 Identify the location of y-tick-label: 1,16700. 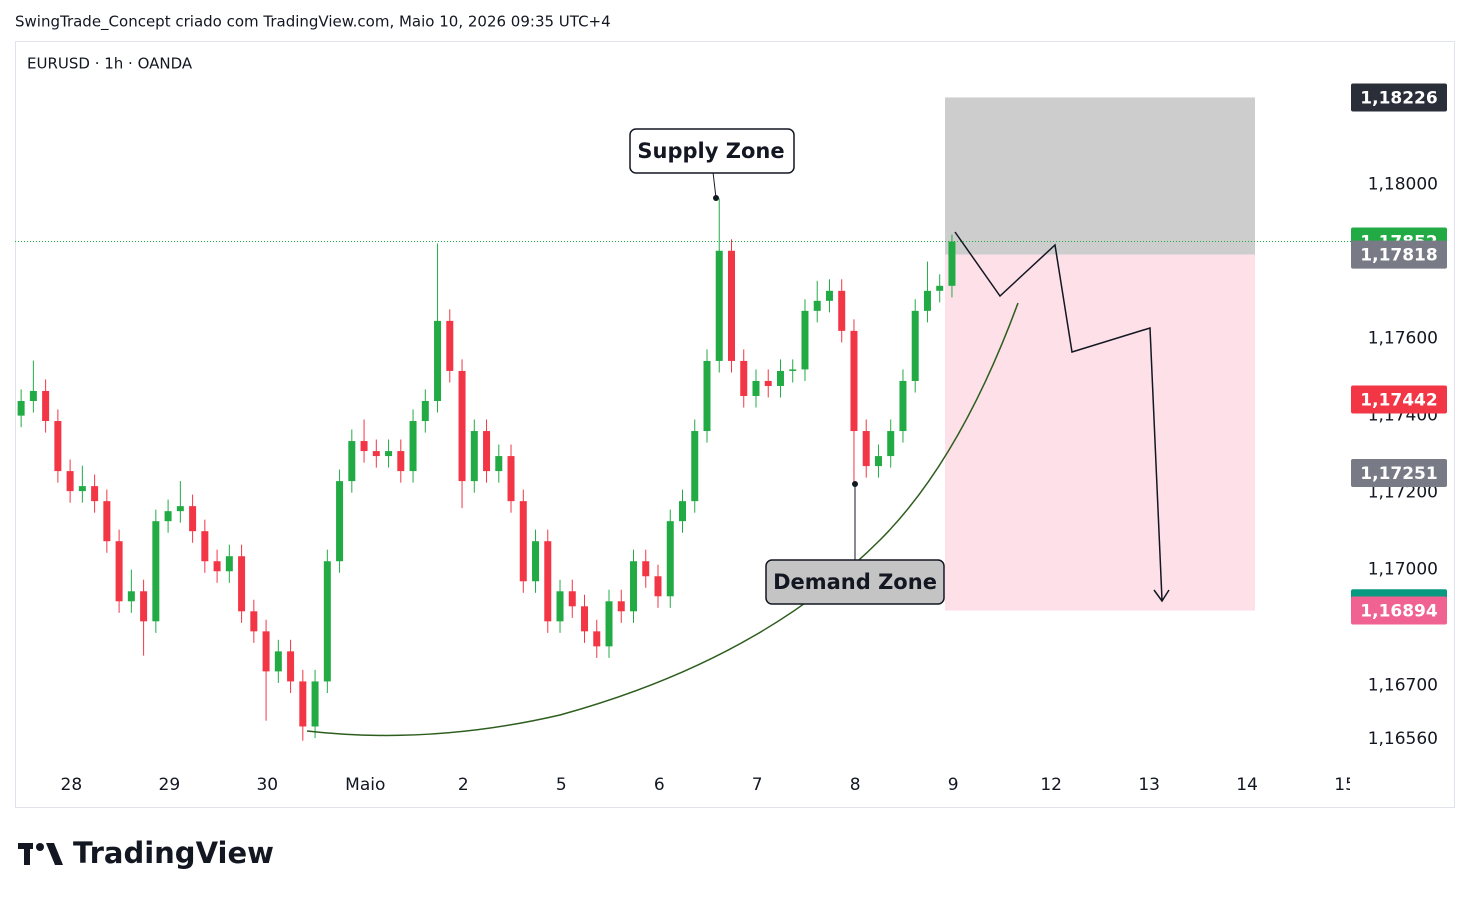
(1403, 685).